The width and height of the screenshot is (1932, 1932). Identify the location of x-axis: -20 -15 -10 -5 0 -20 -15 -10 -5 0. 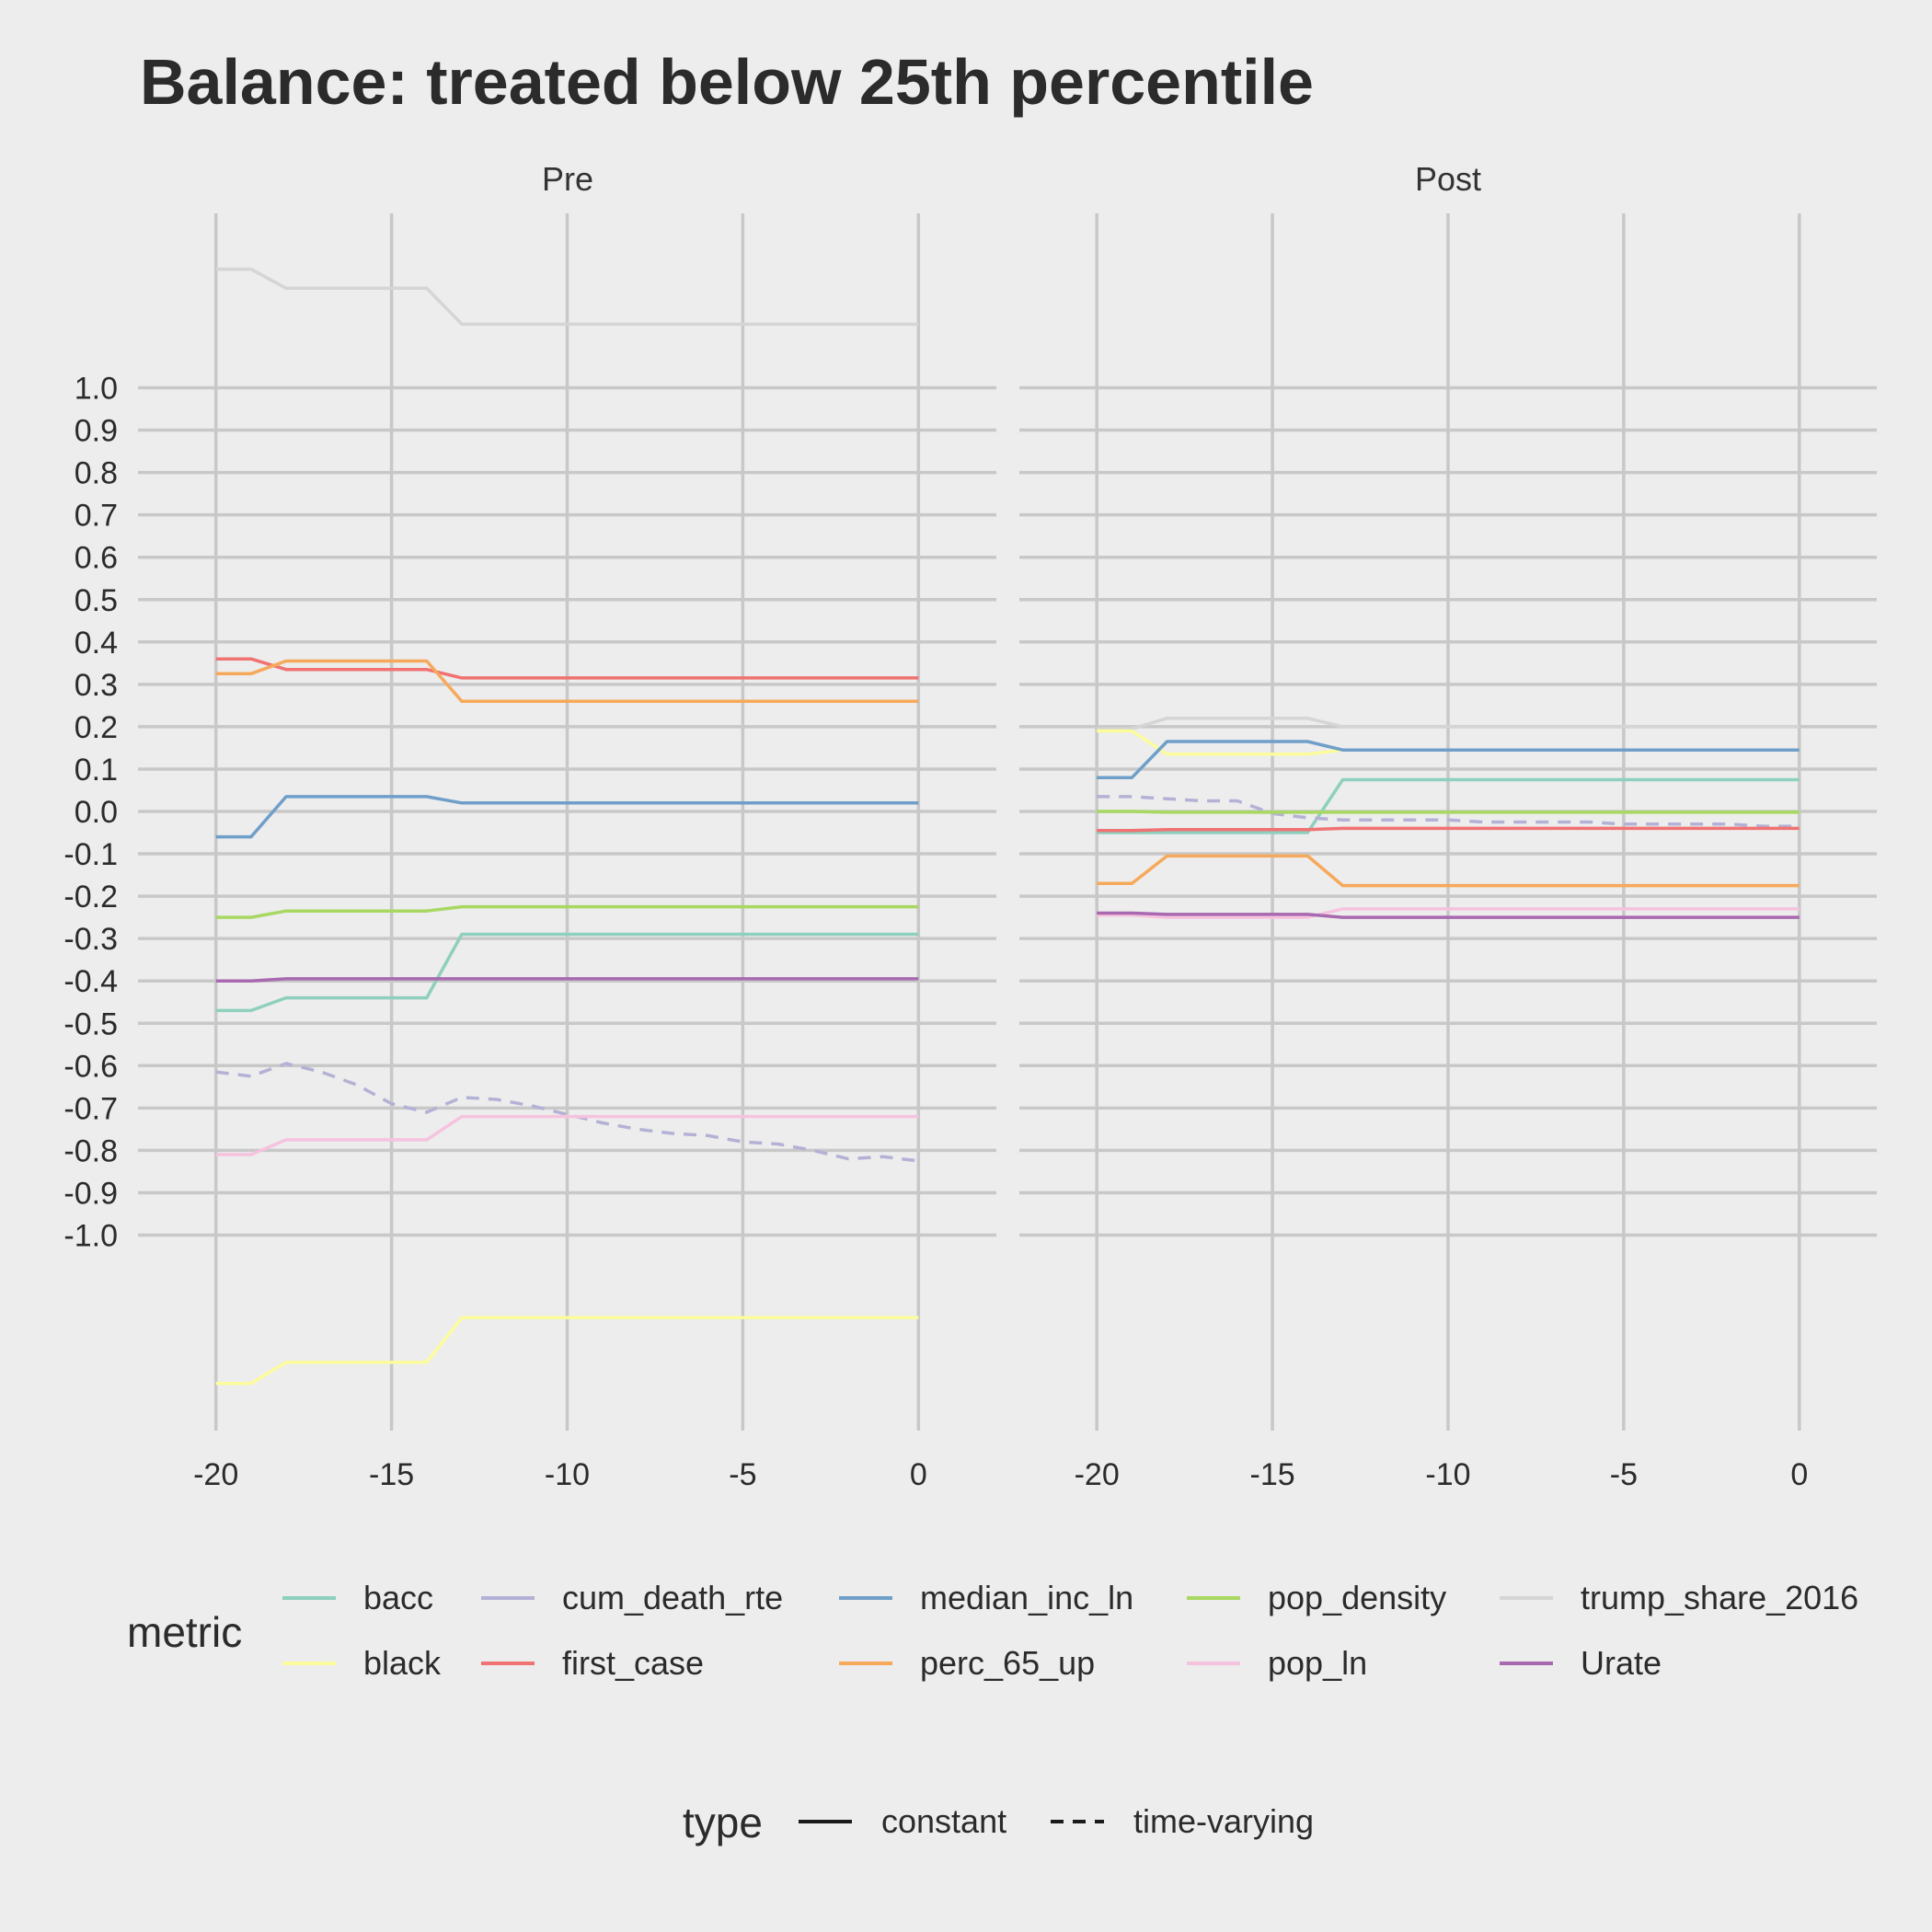
(1000, 1474).